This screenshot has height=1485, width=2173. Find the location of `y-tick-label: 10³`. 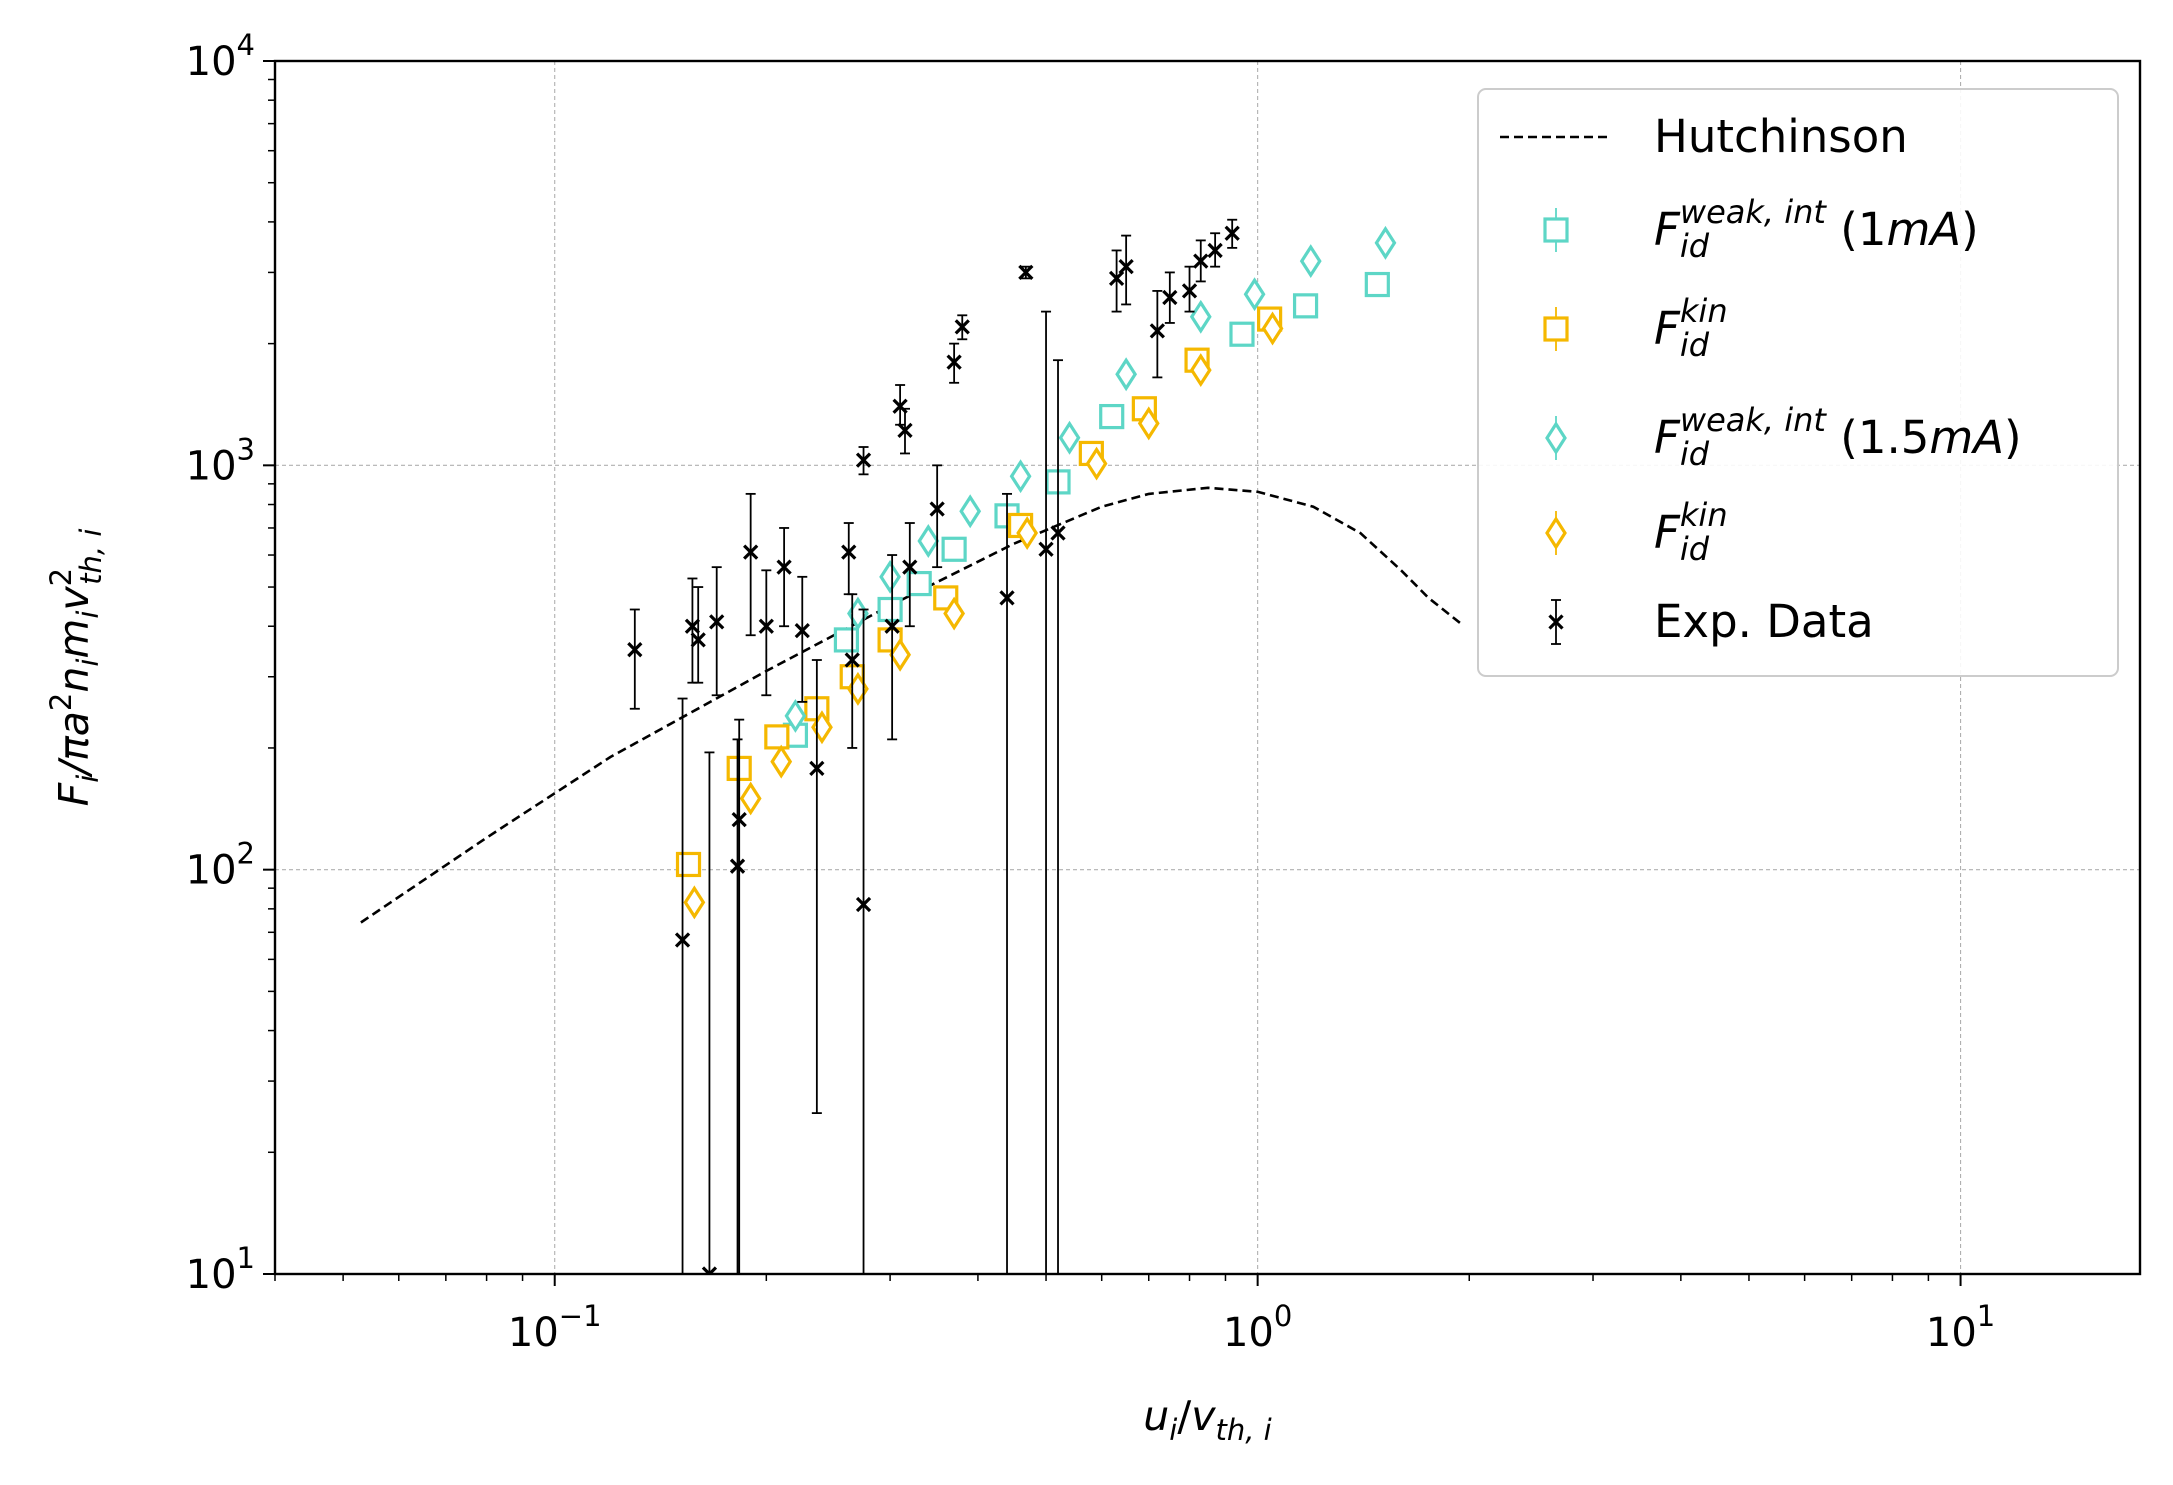

y-tick-label: 10³ is located at coordinates (220, 460).